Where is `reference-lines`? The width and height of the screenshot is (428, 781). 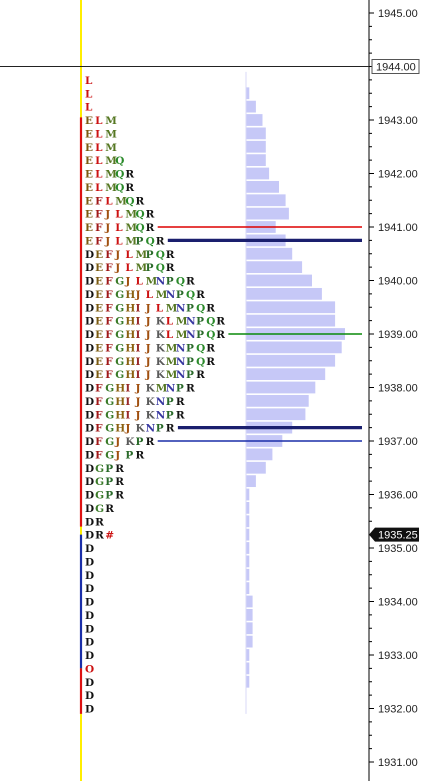 reference-lines is located at coordinates (259, 334).